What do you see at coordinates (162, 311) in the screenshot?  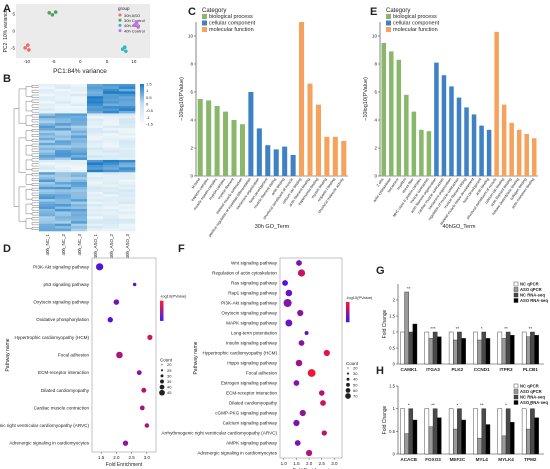 I see `panelD-color-scale-step` at bounding box center [162, 311].